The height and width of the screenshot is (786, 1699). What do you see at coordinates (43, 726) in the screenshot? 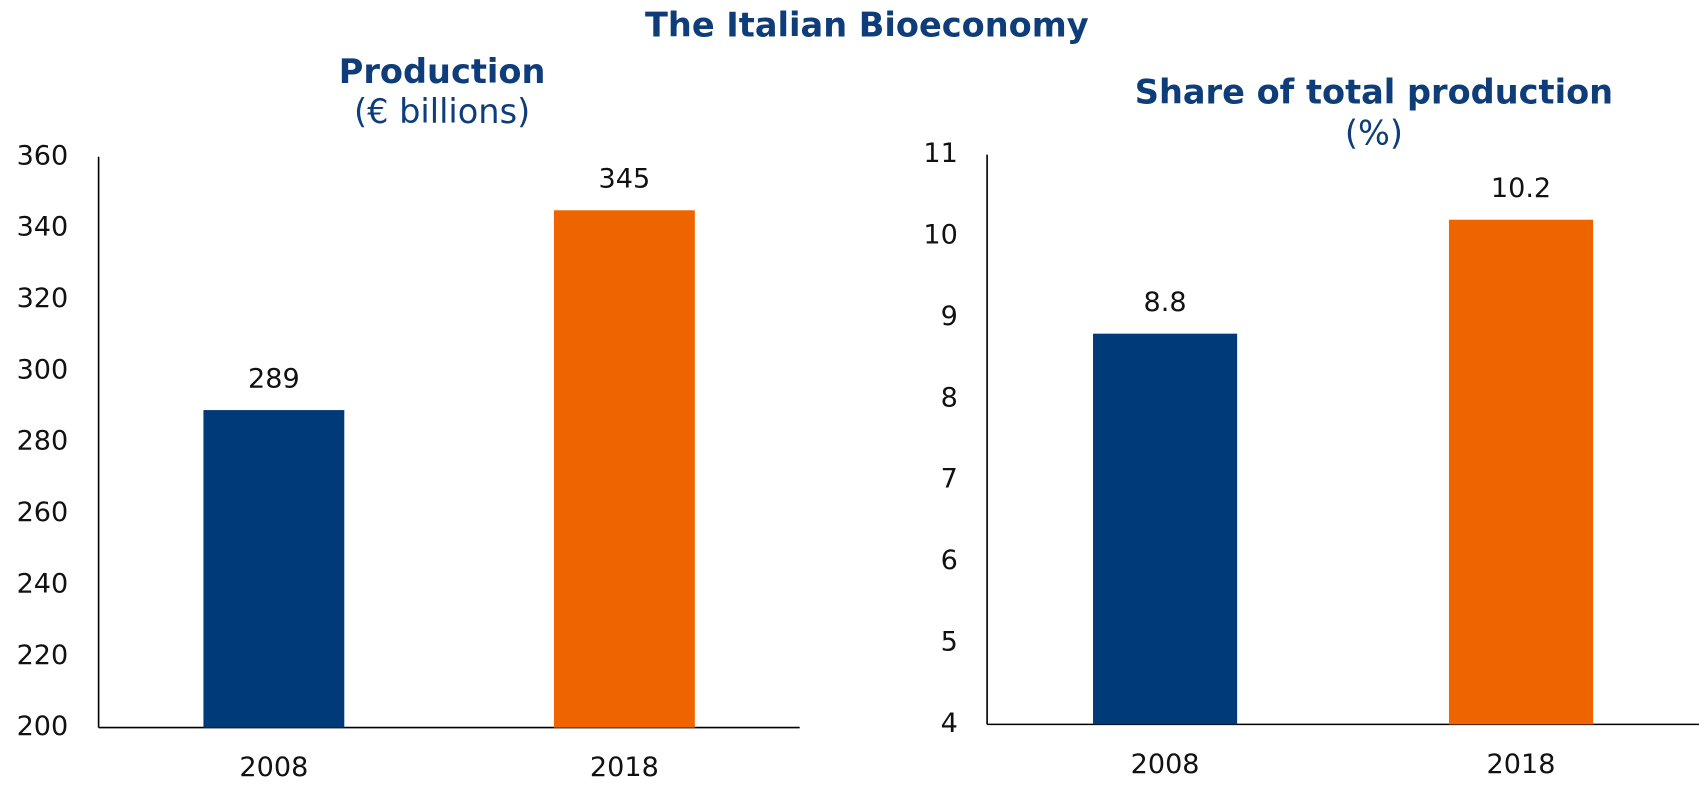
I see `y-tick-label: 200` at bounding box center [43, 726].